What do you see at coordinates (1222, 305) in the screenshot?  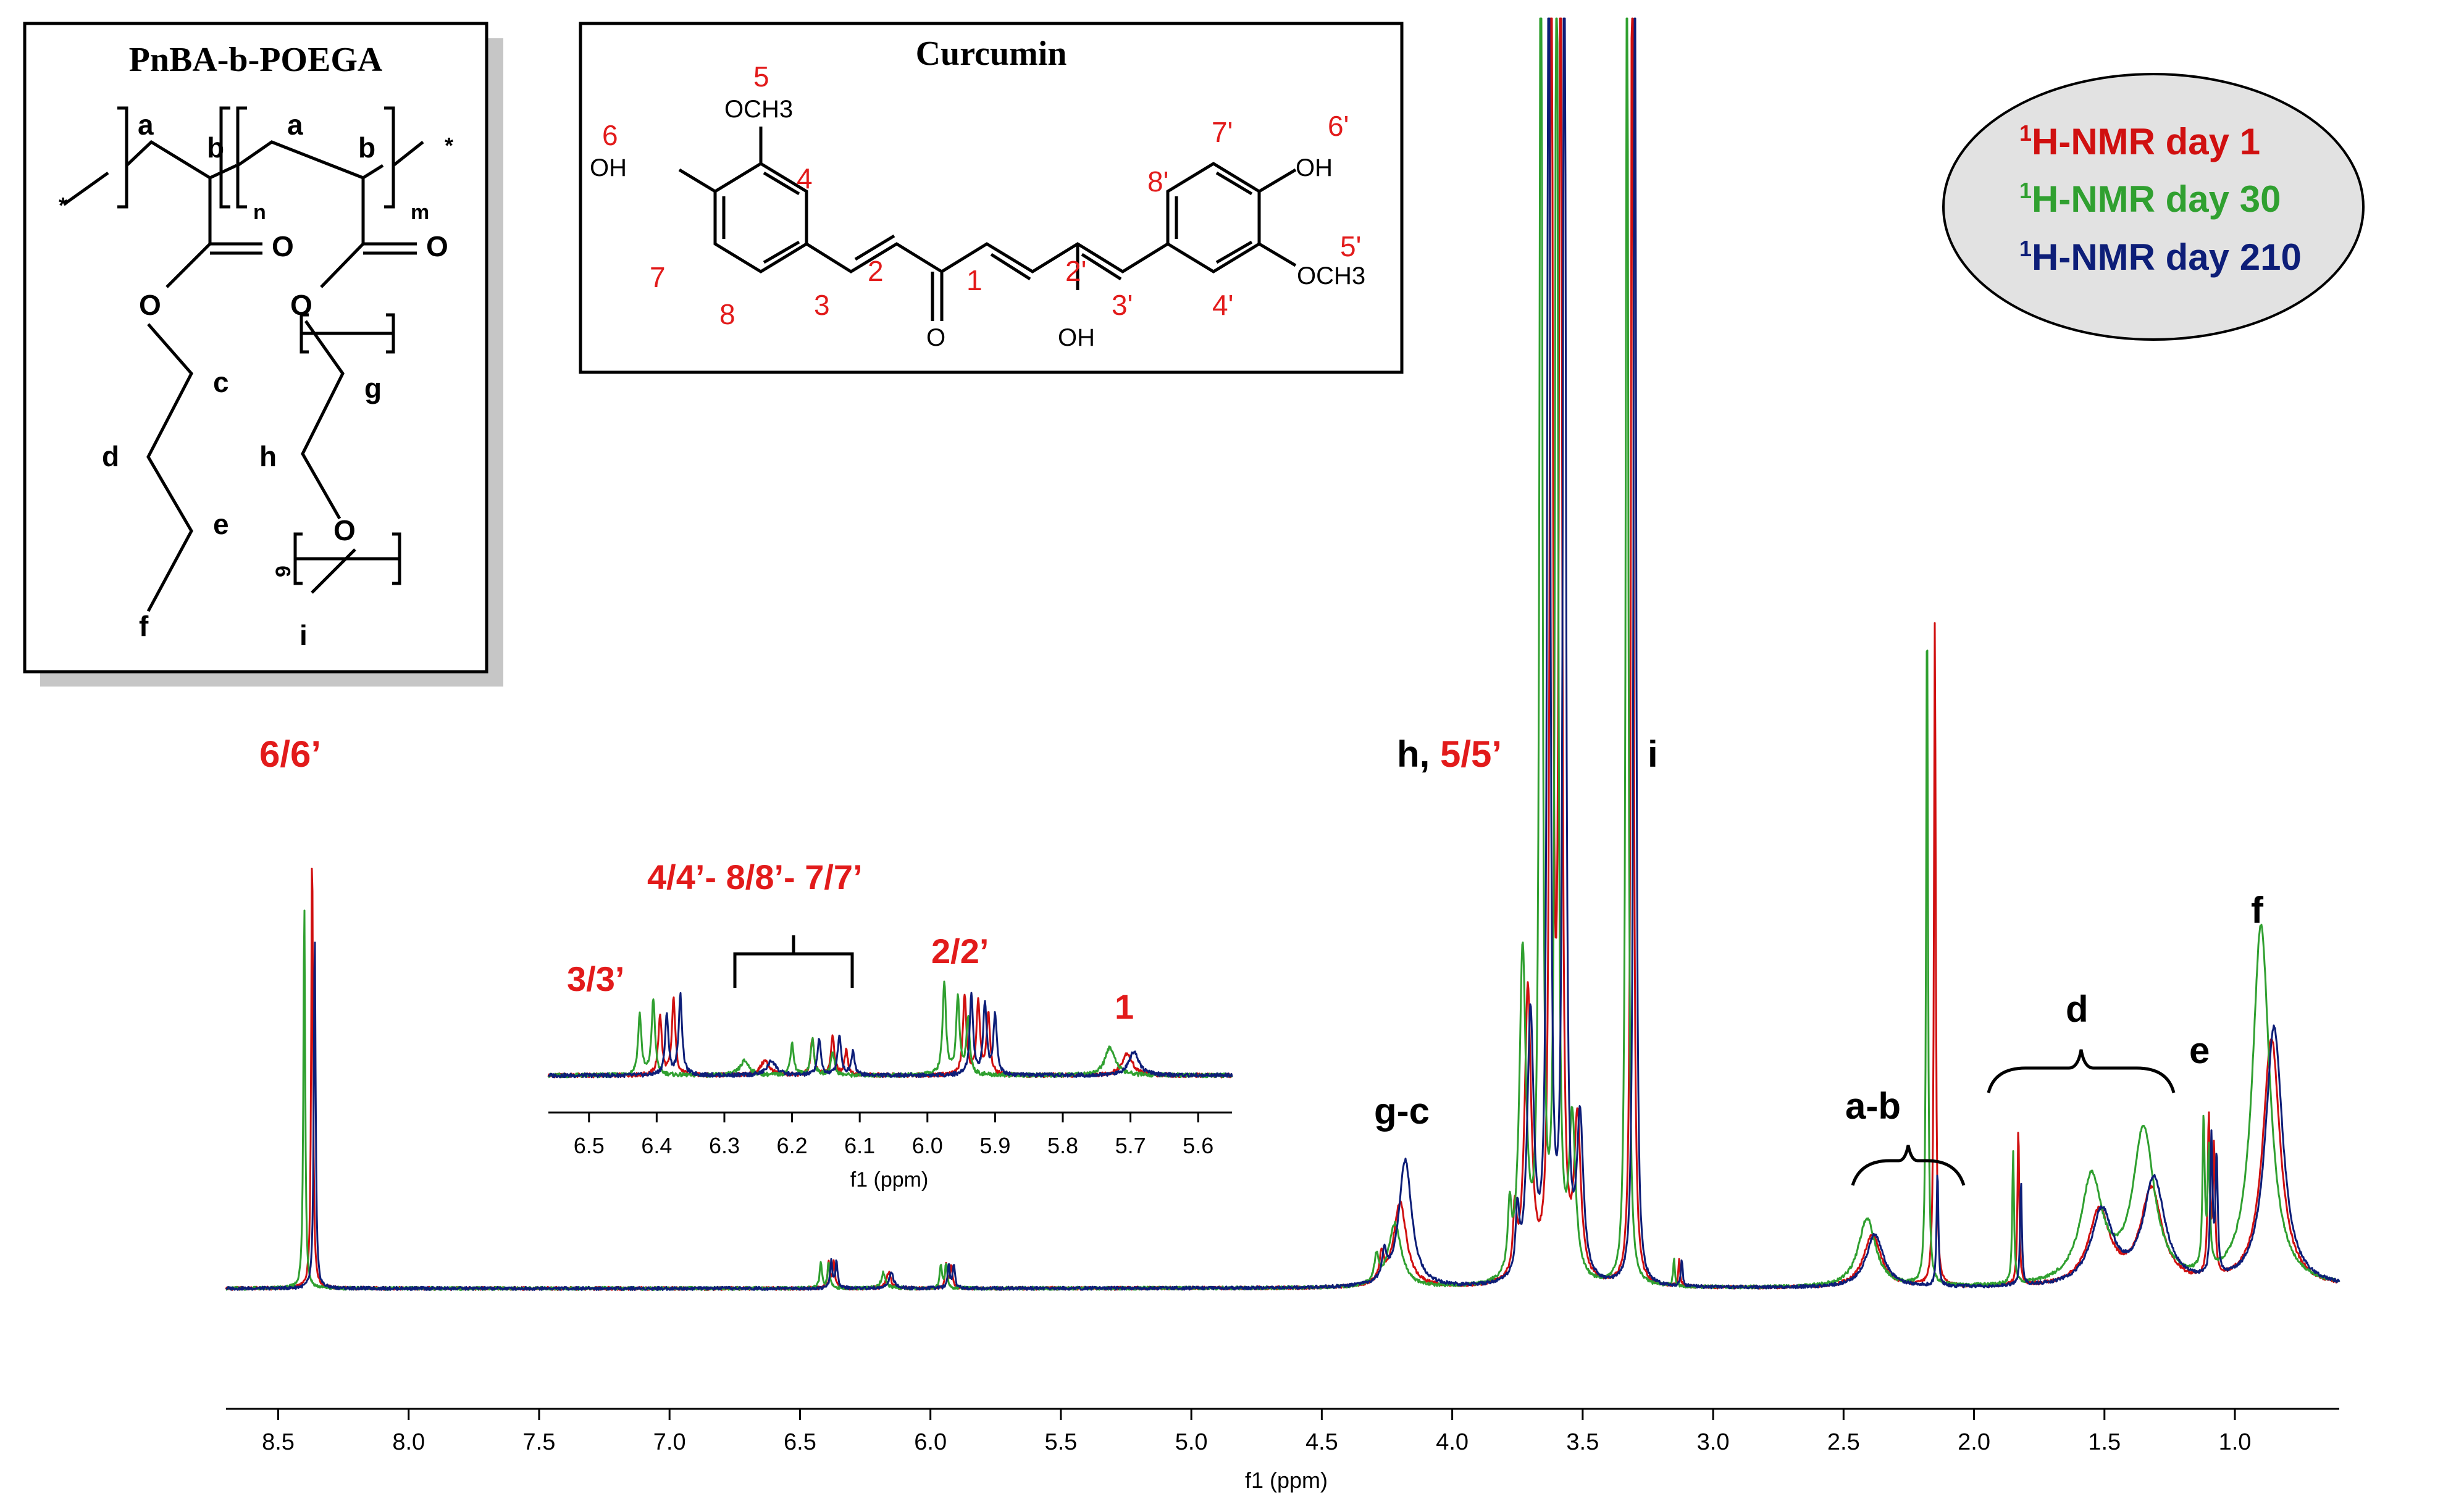 I see `curcumin-pos-4p: 4'` at bounding box center [1222, 305].